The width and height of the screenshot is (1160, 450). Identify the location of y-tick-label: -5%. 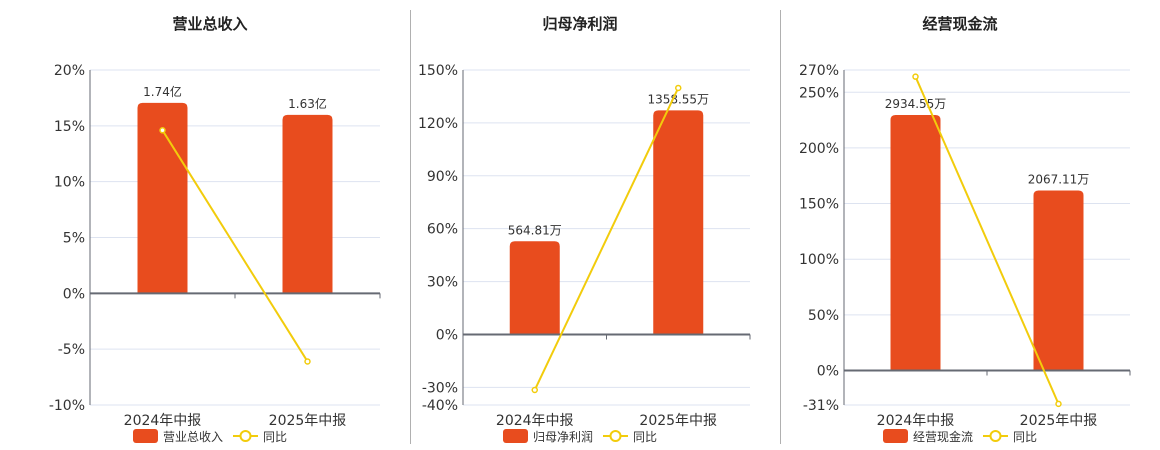
(71, 350).